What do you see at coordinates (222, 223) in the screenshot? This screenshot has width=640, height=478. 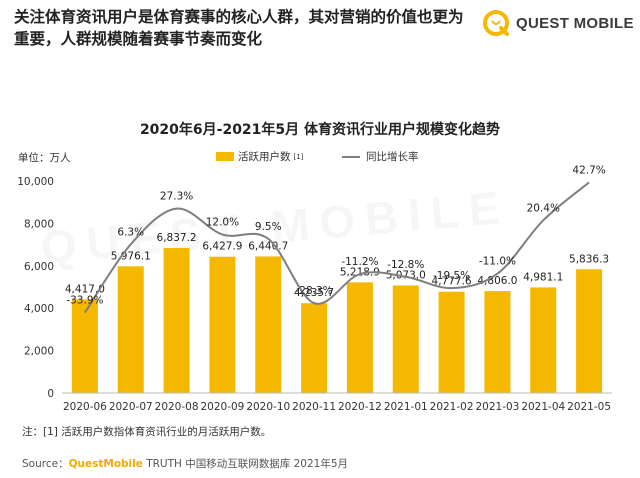 I see `growth-rate-label: 12.0%` at bounding box center [222, 223].